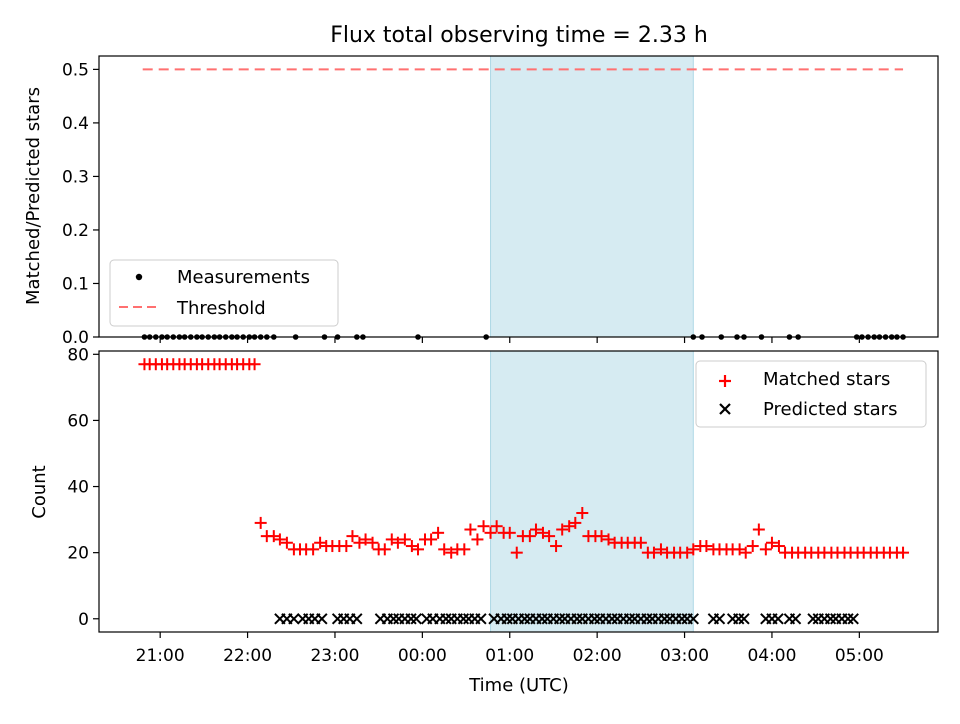 This screenshot has width=960, height=724. I want to click on top-observing-interval-shade, so click(592, 196).